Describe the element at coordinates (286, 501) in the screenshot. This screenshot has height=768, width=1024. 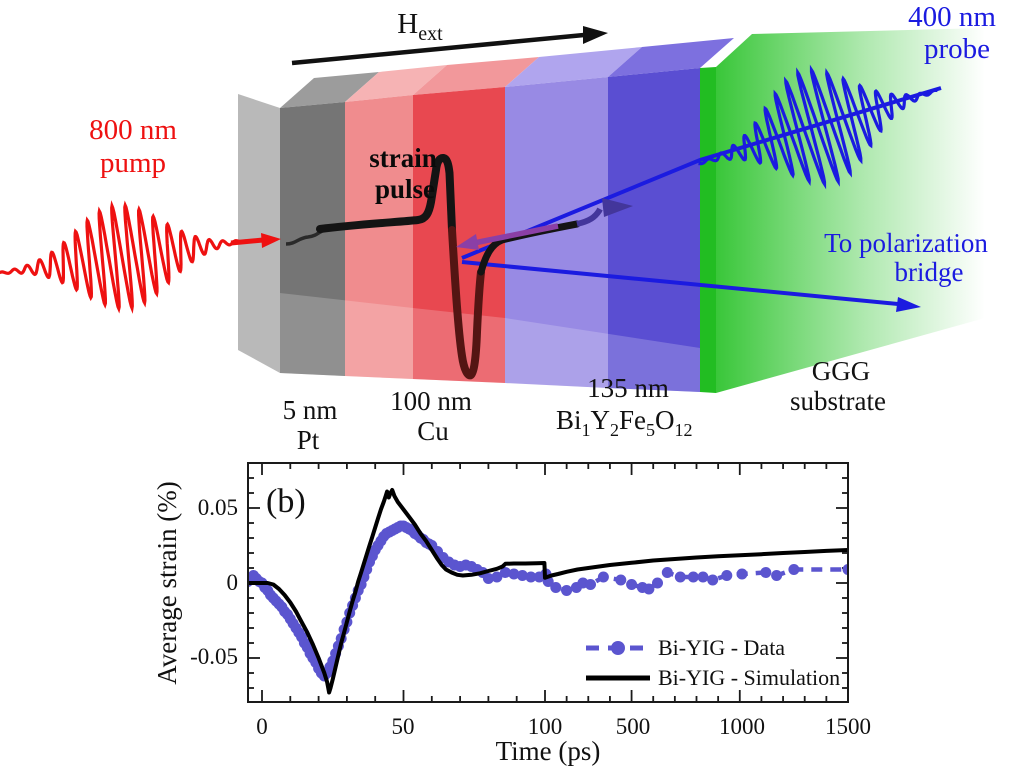
I see `panel-label: (b)` at that location.